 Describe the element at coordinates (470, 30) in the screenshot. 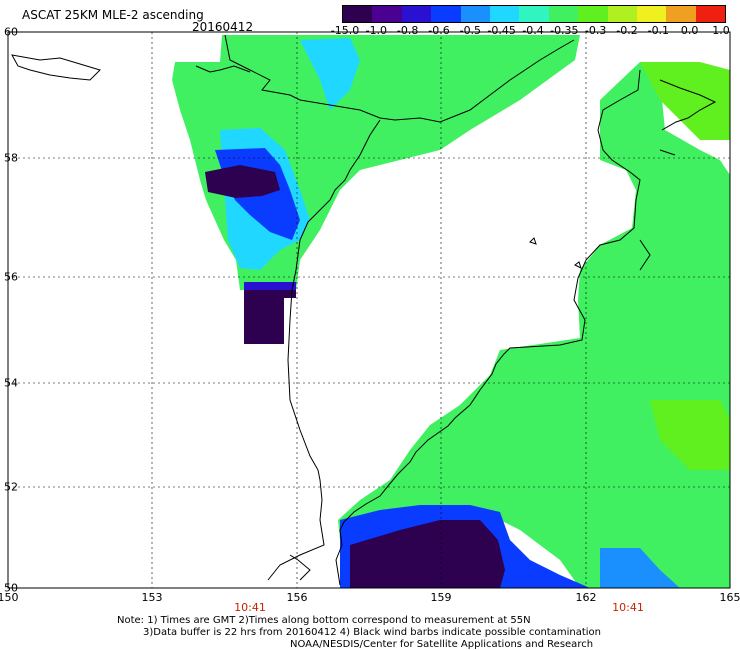

I see `color-scale-label: -0.5` at that location.